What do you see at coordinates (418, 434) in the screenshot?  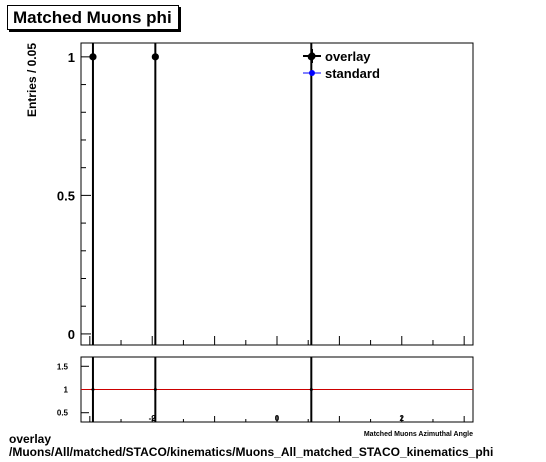 I see `x-axis-label: Matched Muons Azimuthal Angle` at bounding box center [418, 434].